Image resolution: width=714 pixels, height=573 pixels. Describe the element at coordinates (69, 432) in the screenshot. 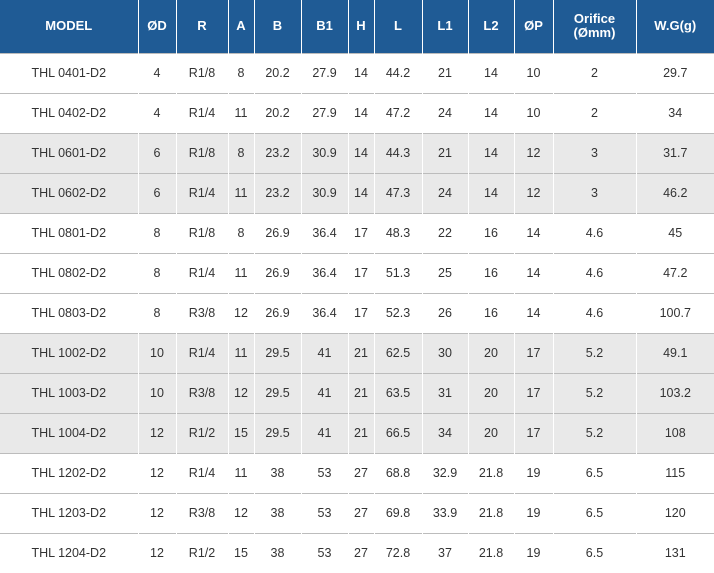

I see `cell-model: THL 1004-D2` at that location.